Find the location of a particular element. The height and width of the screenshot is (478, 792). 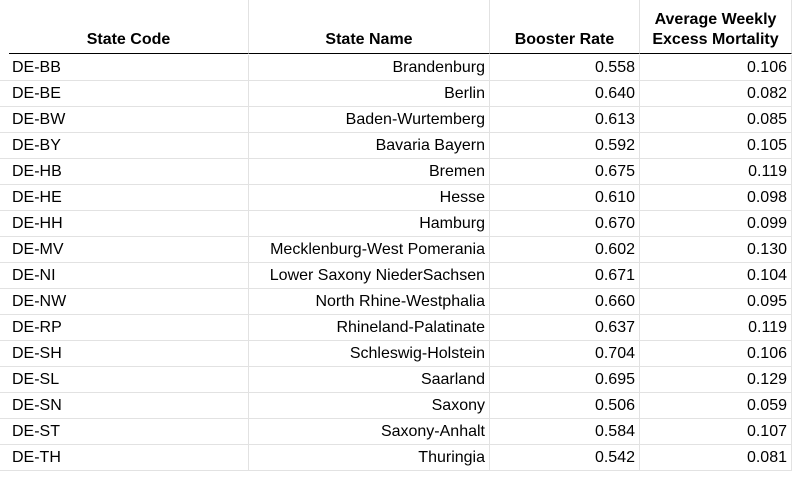

table-row: DE-NW North Rhine-Westphalia 0.660 0.095 is located at coordinates (396, 302).